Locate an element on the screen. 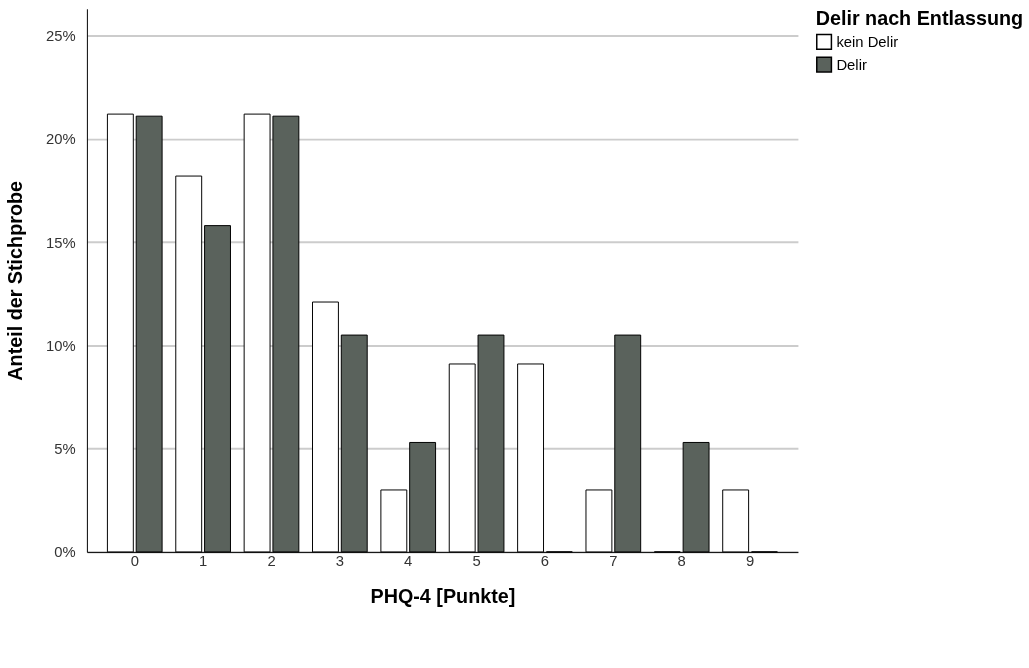 Image resolution: width=1029 pixels, height=668 pixels. x-tick-label: 4 is located at coordinates (408, 561).